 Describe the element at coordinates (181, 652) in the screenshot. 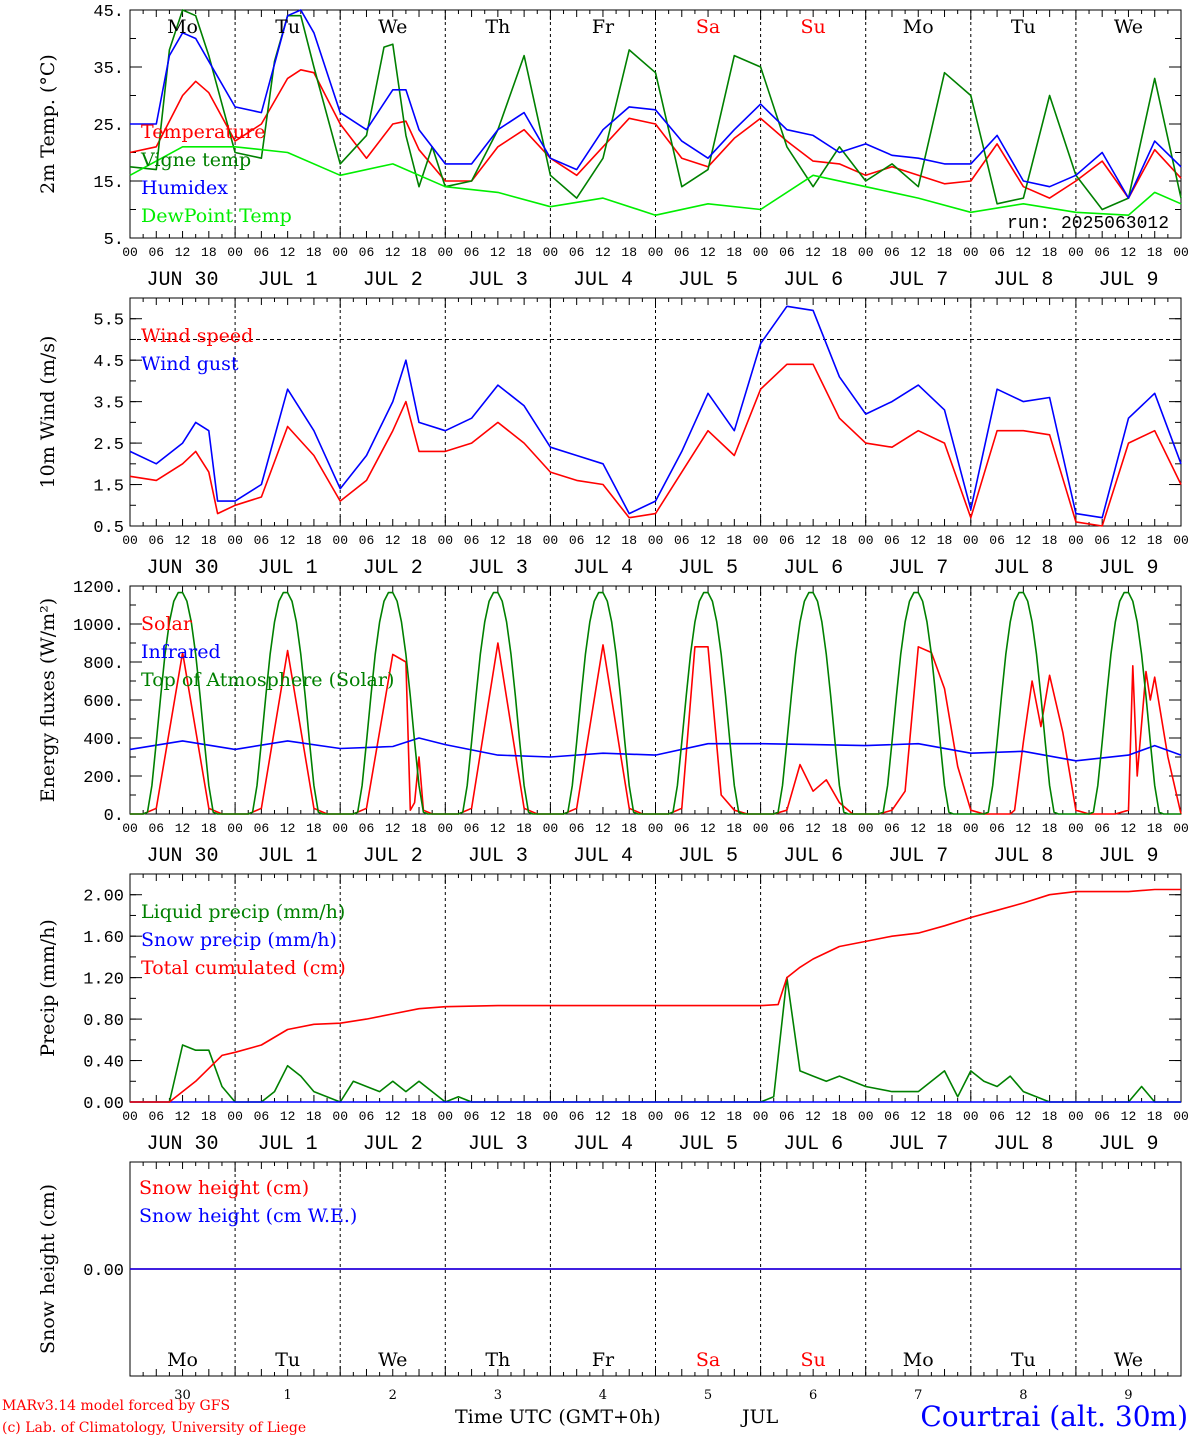

I see `legend-entry: Infrared` at that location.